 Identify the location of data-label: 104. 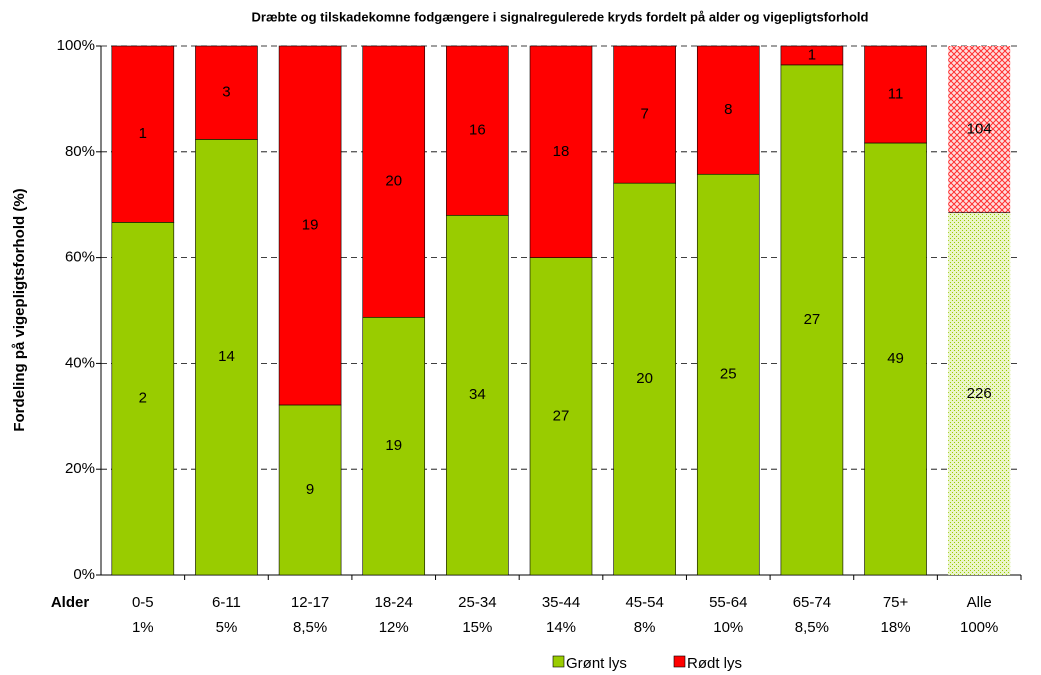
(979, 128).